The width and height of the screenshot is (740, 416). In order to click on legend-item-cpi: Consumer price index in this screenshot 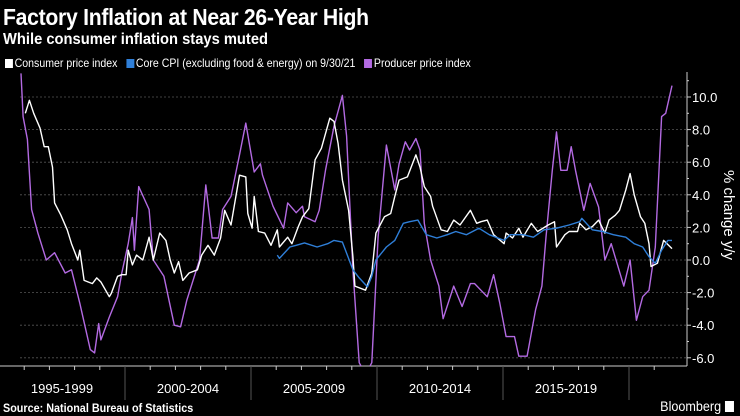, I will do `click(61, 63)`.